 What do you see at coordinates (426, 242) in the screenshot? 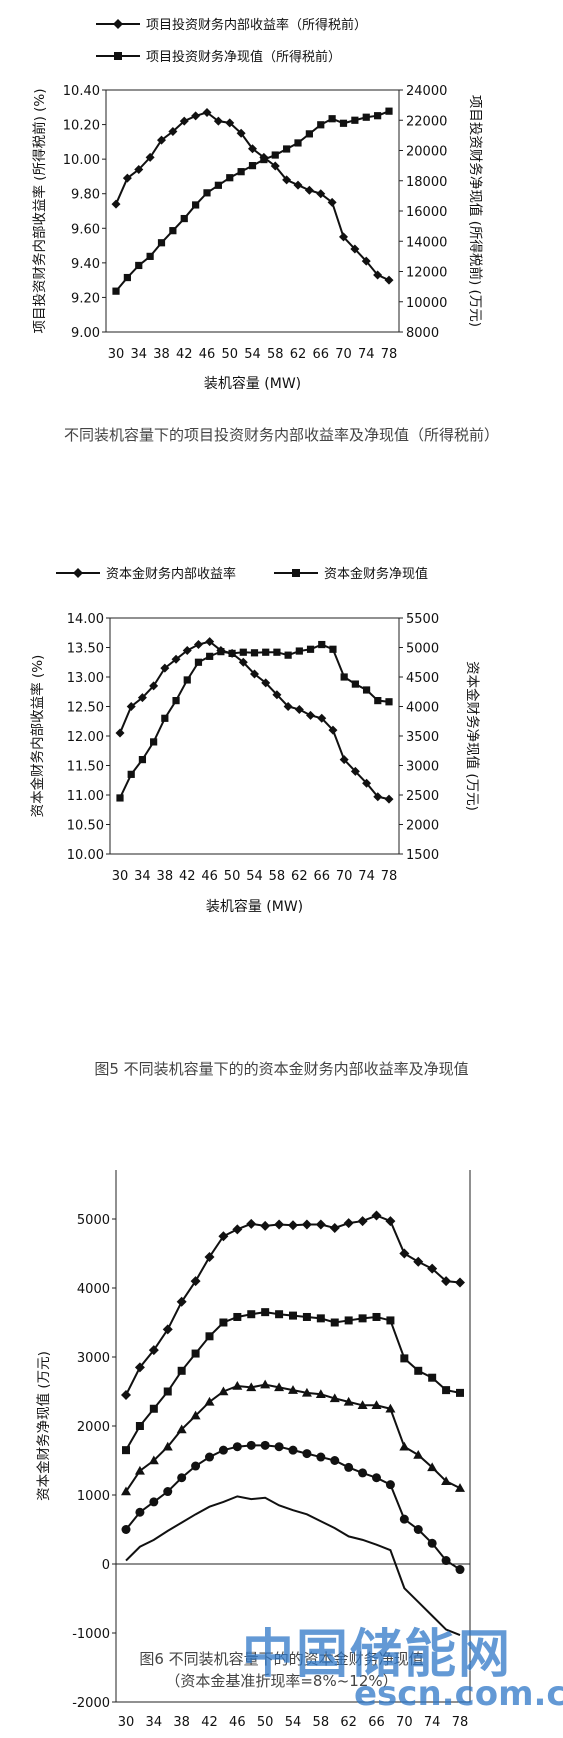
I see `y-right-tick-label: 14000` at bounding box center [426, 242].